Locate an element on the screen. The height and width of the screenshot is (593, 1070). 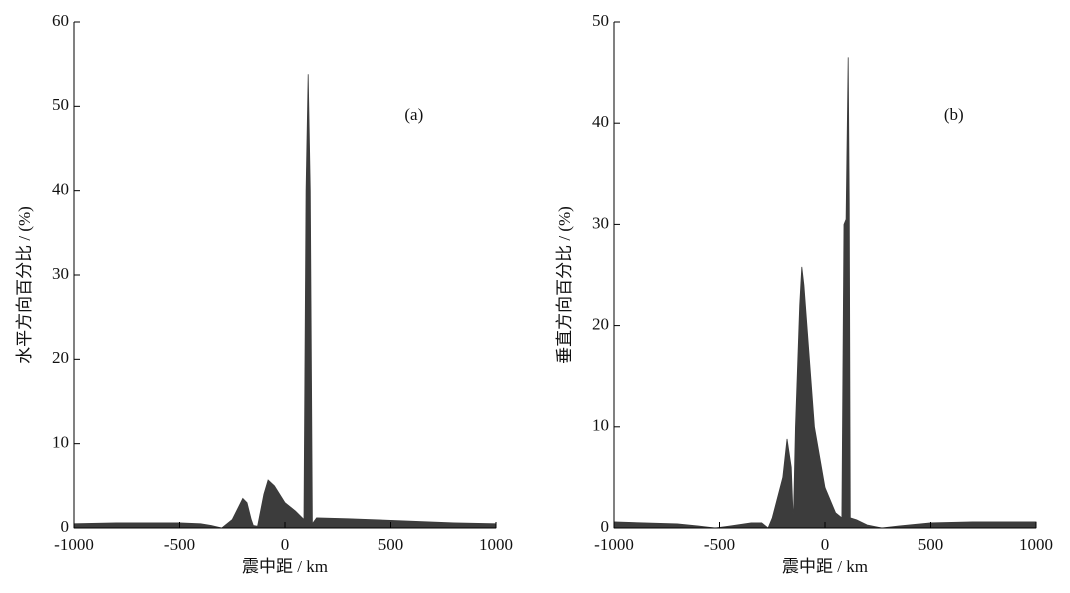
y-tick-label: 60 is located at coordinates (60, 20).